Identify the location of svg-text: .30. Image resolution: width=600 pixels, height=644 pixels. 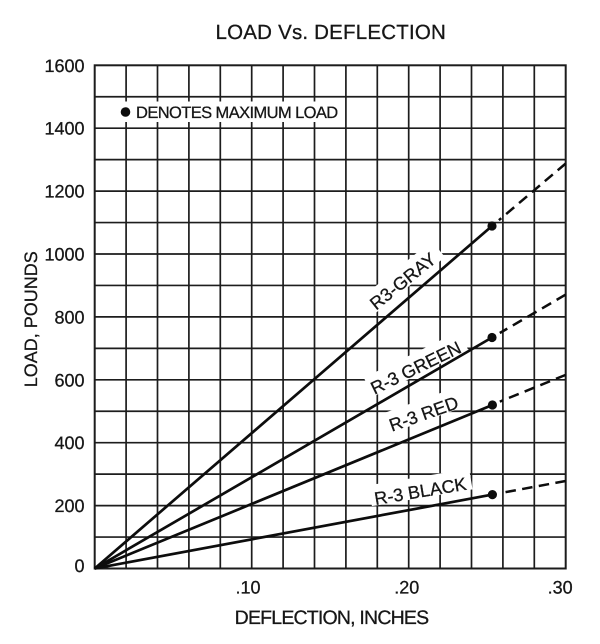
(560, 587).